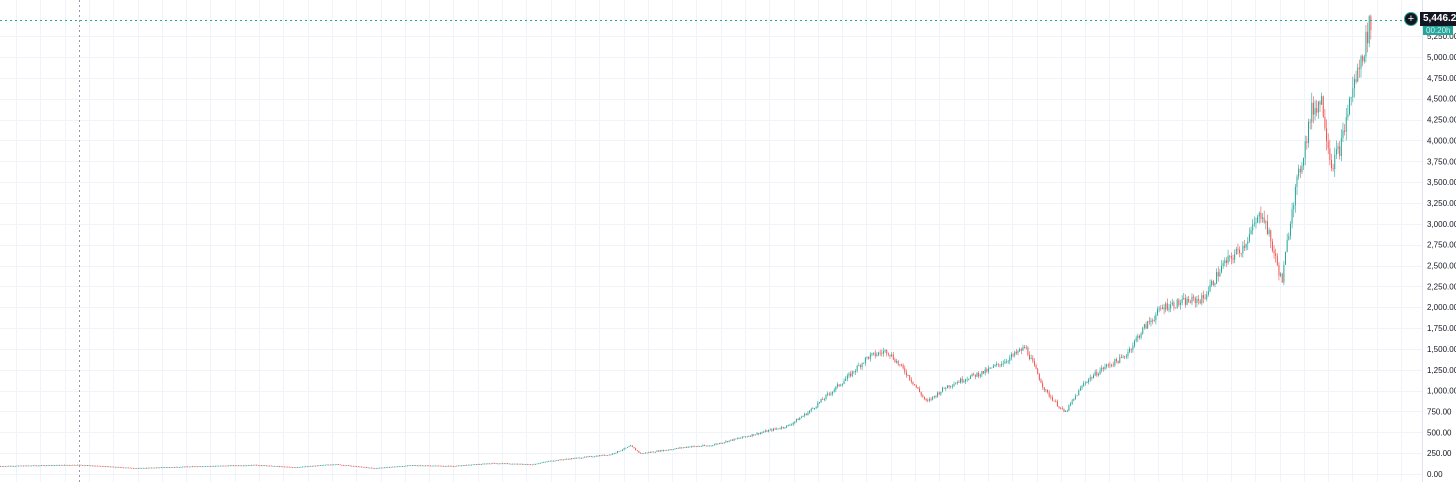 Image resolution: width=1456 pixels, height=487 pixels. What do you see at coordinates (1441, 391) in the screenshot?
I see `y-tick-label: 1,000.00` at bounding box center [1441, 391].